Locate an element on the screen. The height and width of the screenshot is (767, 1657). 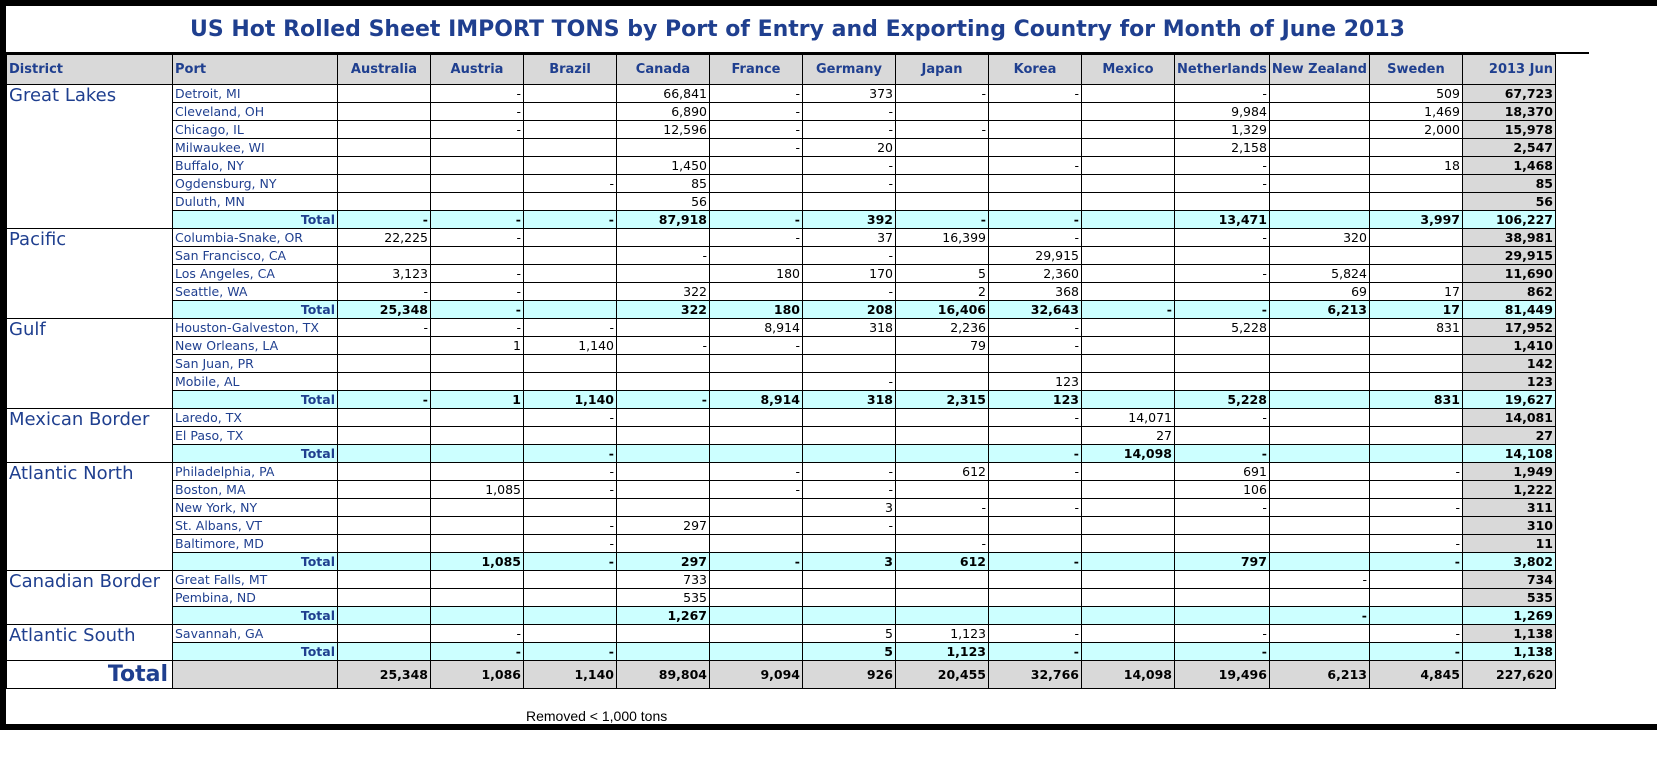
row-total-cell: 123 is located at coordinates (1508, 381).